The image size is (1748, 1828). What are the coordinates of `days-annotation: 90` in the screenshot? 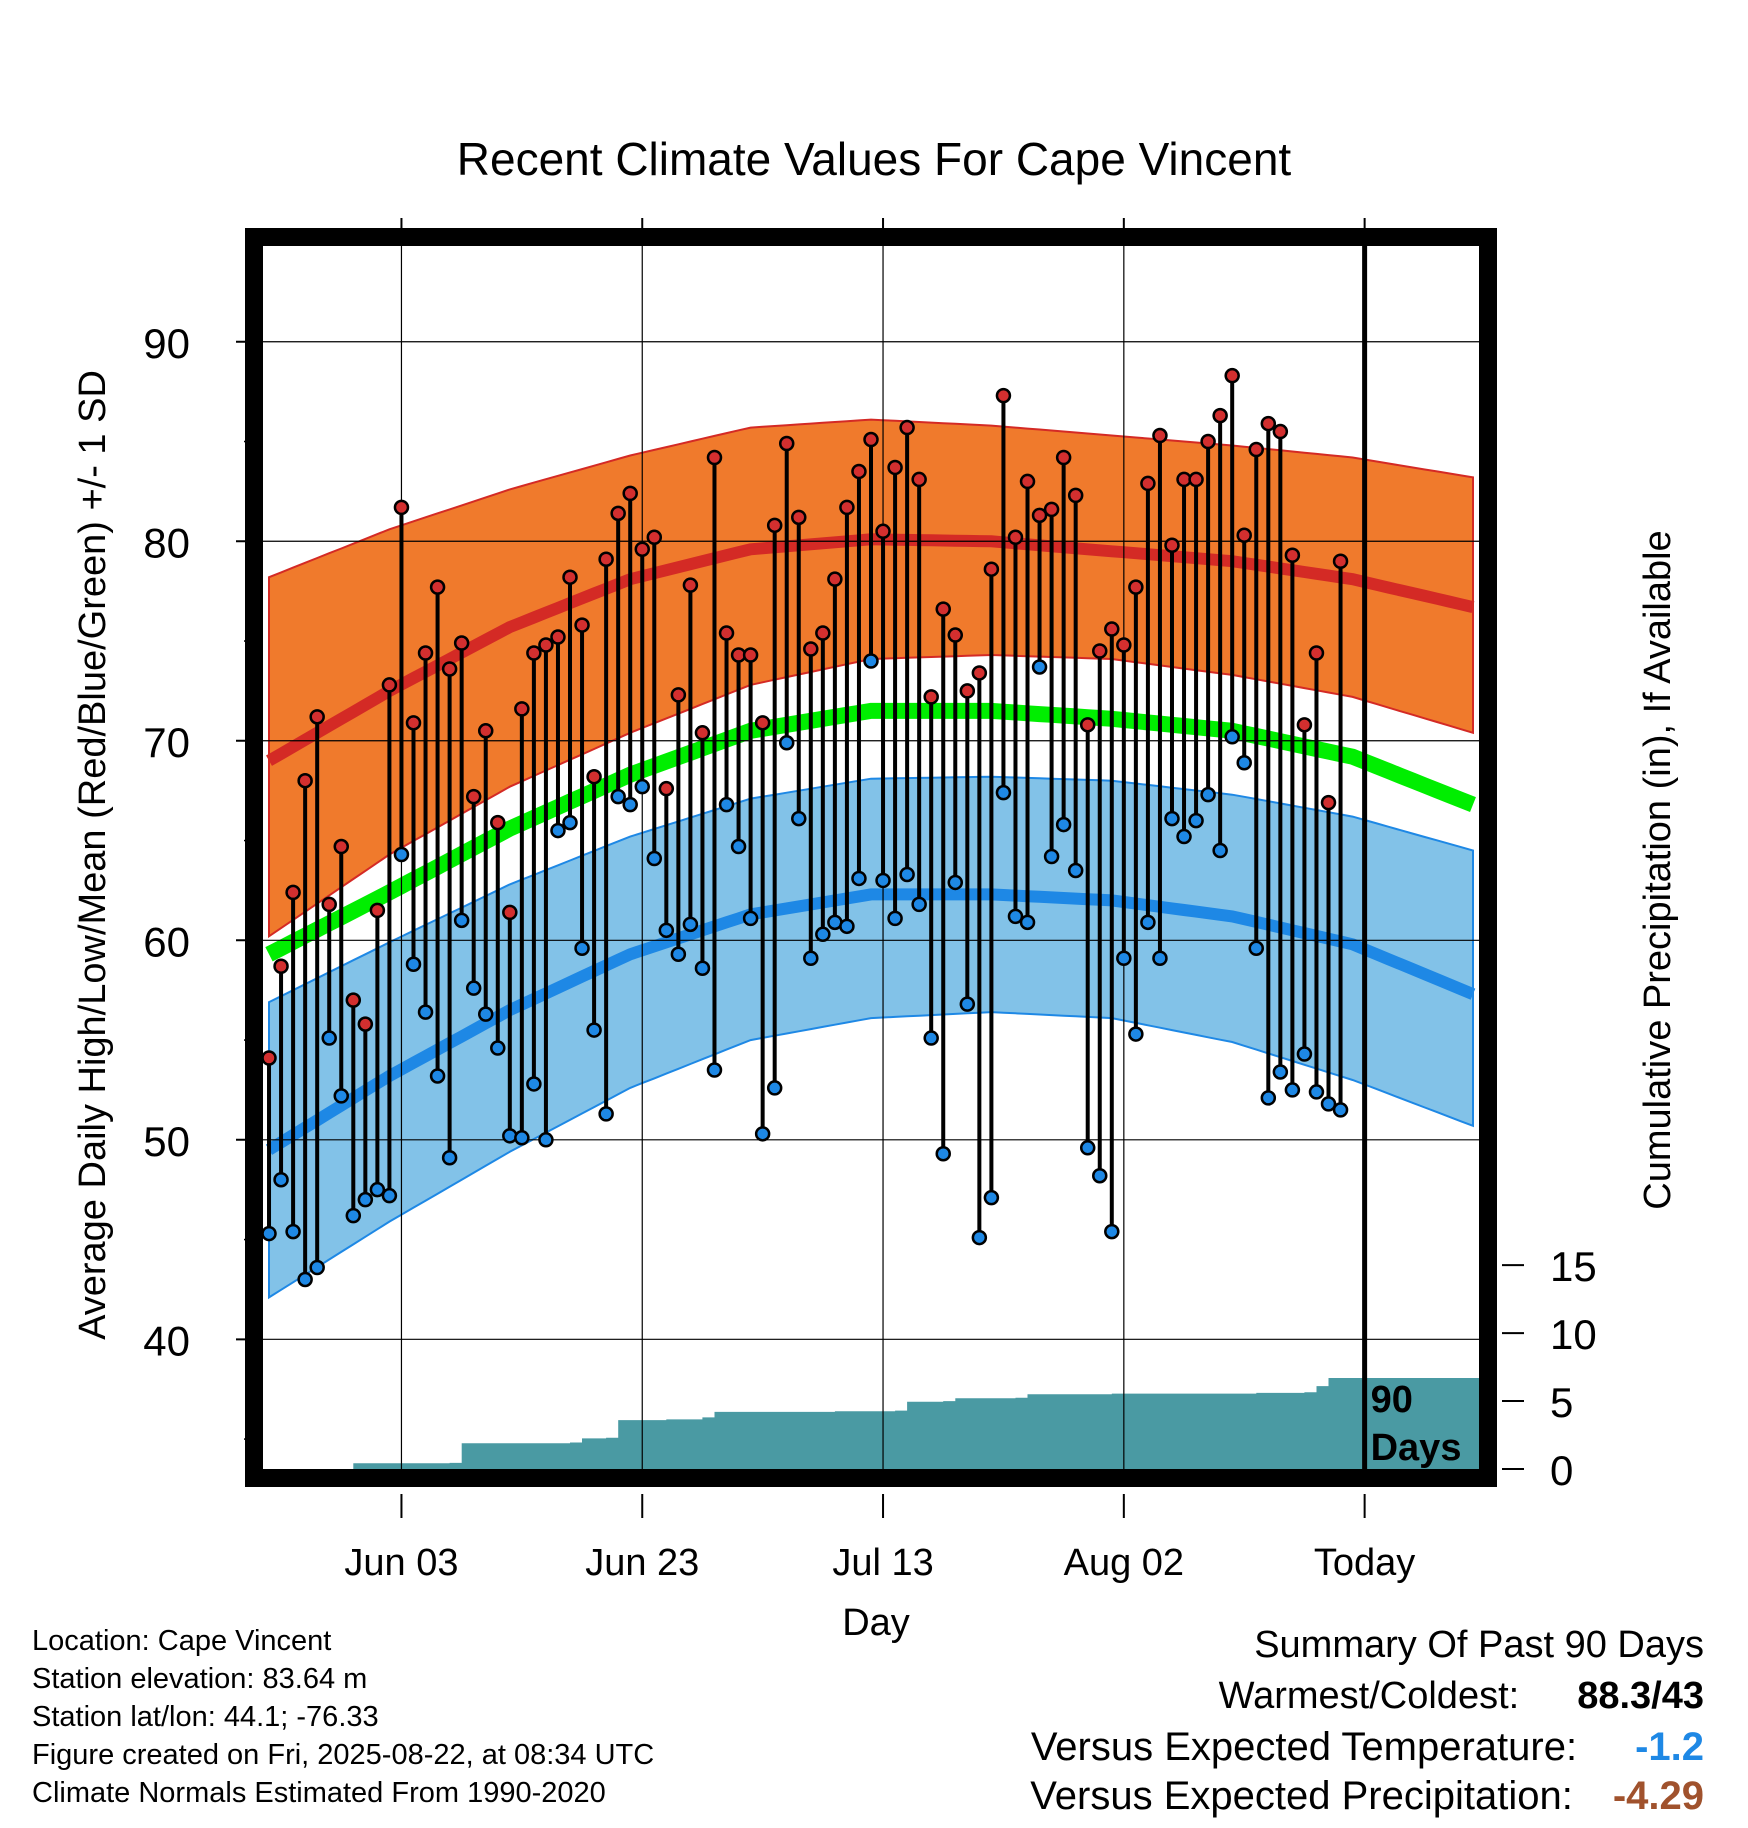 It's located at (1392, 1400).